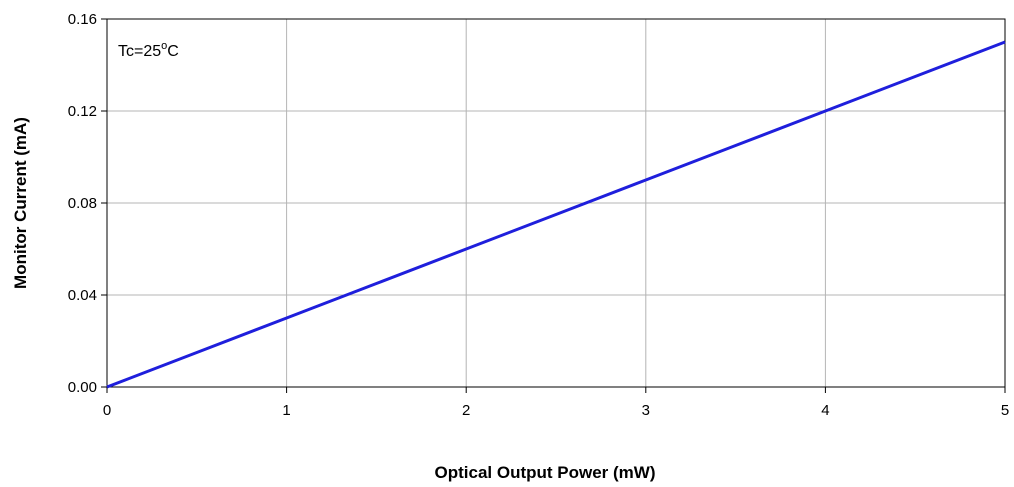 The width and height of the screenshot is (1014, 487). Describe the element at coordinates (107, 410) in the screenshot. I see `x-tick-label: 0` at that location.